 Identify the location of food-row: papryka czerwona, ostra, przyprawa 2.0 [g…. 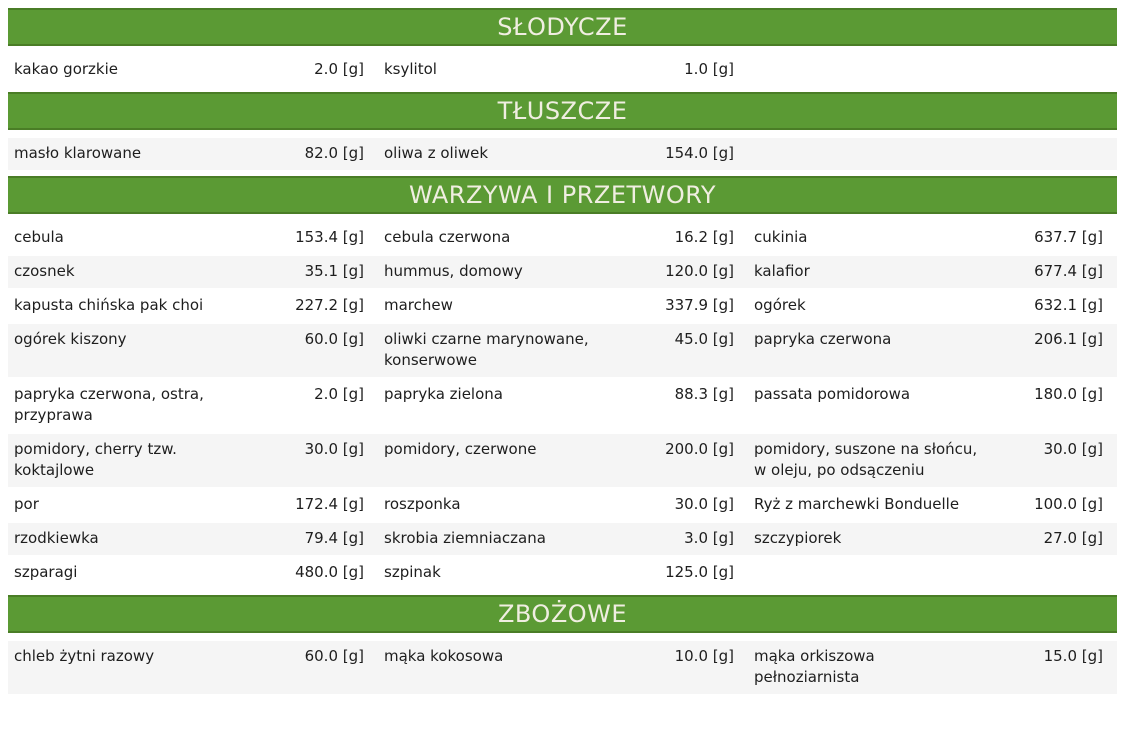
(562, 405).